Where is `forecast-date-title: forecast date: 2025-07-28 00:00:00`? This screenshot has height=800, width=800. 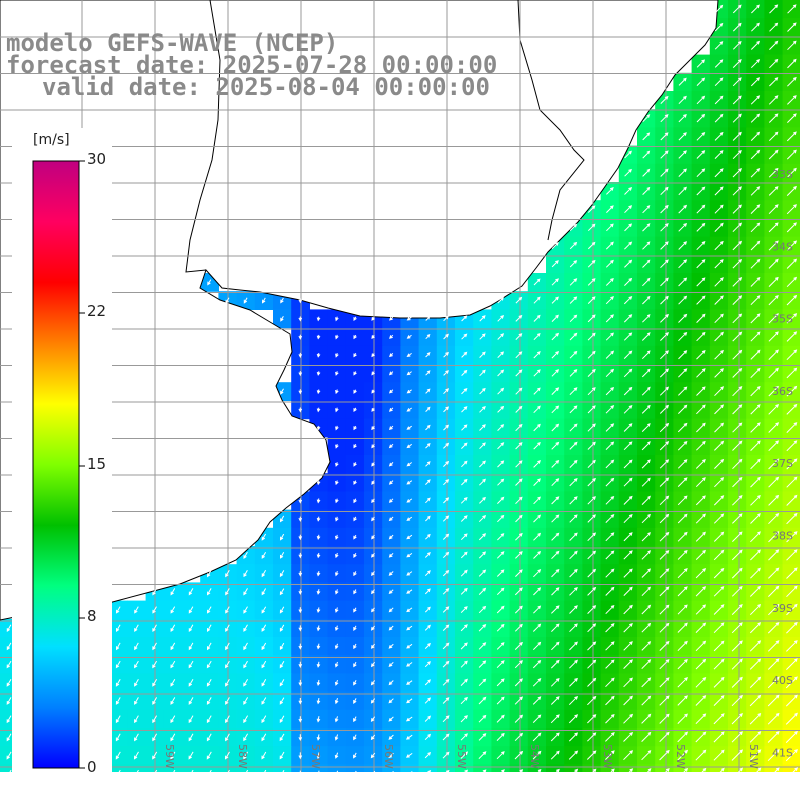
forecast-date-title: forecast date: 2025-07-28 00:00:00 is located at coordinates (252, 65).